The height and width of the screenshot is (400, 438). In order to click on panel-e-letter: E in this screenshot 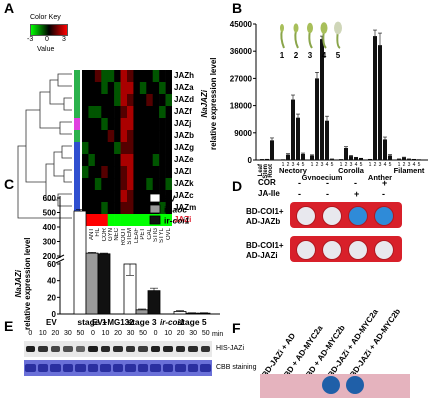, I will do `click(9, 326)`.